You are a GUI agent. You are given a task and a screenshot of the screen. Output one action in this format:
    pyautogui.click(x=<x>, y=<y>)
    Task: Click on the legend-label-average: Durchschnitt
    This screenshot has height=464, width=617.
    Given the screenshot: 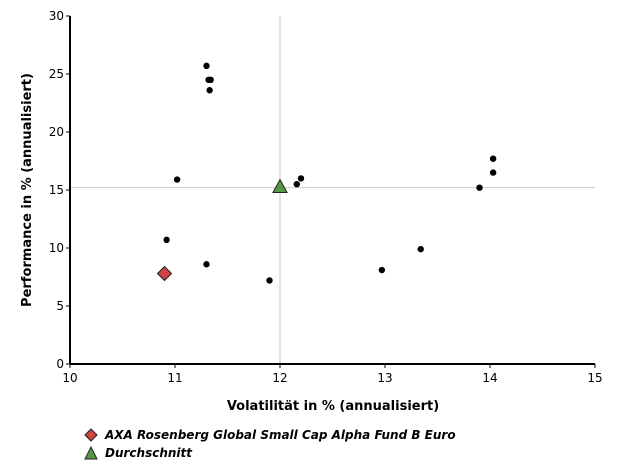 What is the action you would take?
    pyautogui.click(x=149, y=453)
    